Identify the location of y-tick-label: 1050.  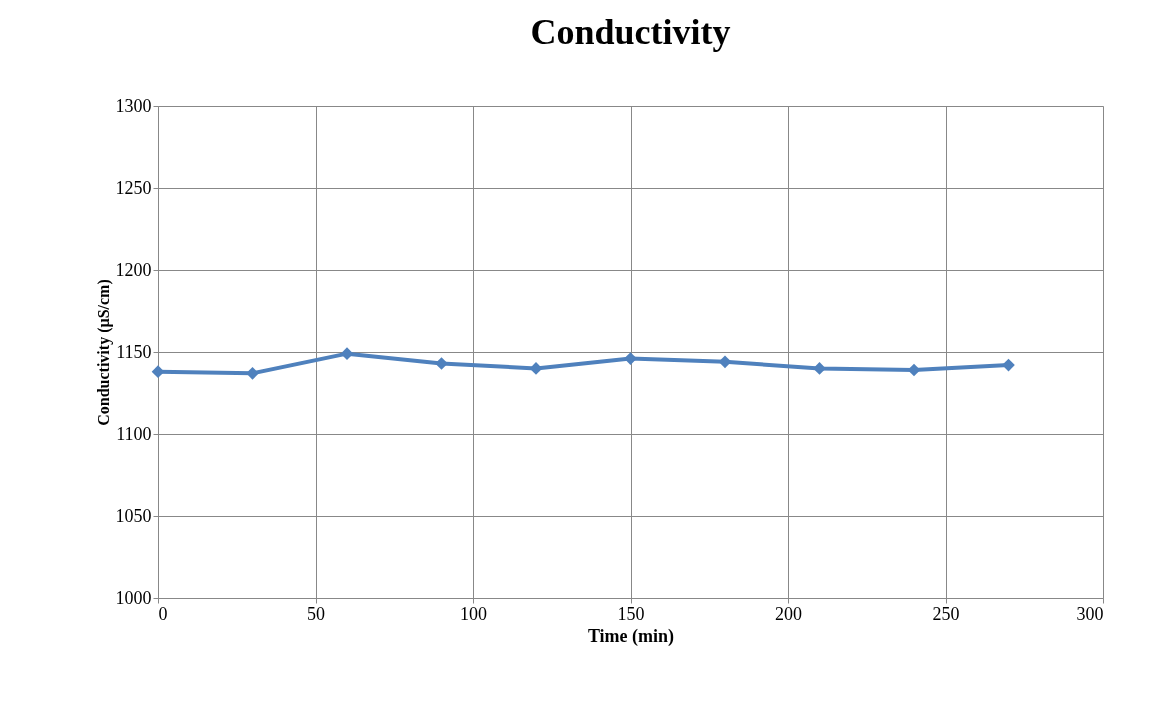
(133, 515).